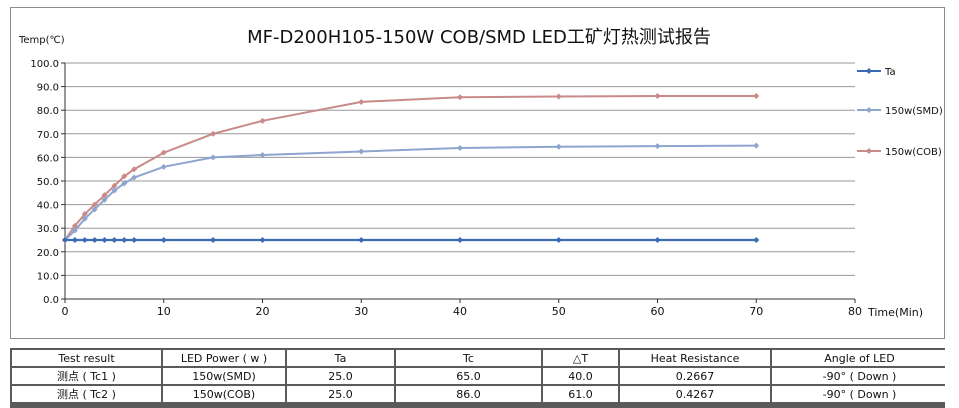  I want to click on y-tick-label: 10.0, so click(48, 276).